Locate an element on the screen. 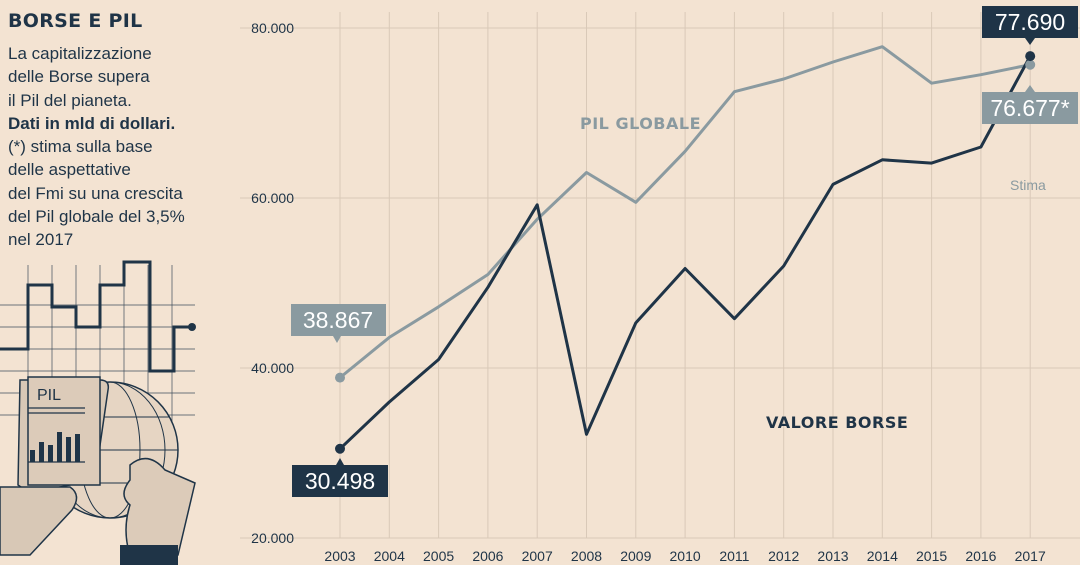  description-line: La capitalizzazione is located at coordinates (80, 53).